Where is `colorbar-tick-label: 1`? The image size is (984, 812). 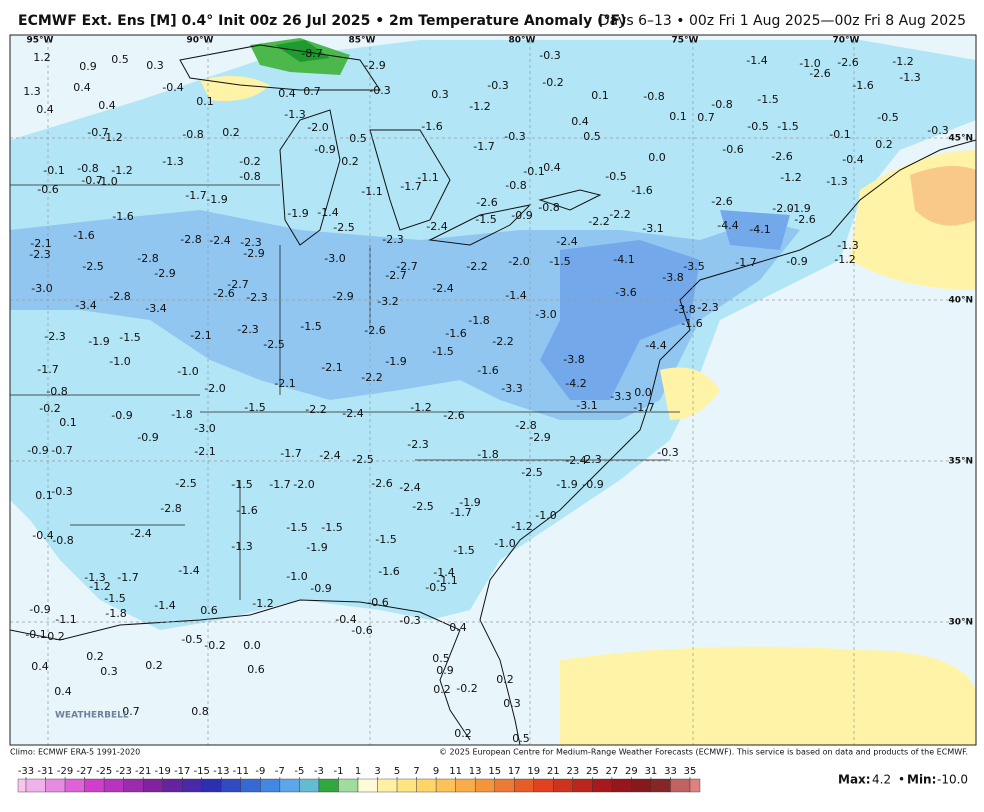 colorbar-tick-label: 1 is located at coordinates (358, 771).